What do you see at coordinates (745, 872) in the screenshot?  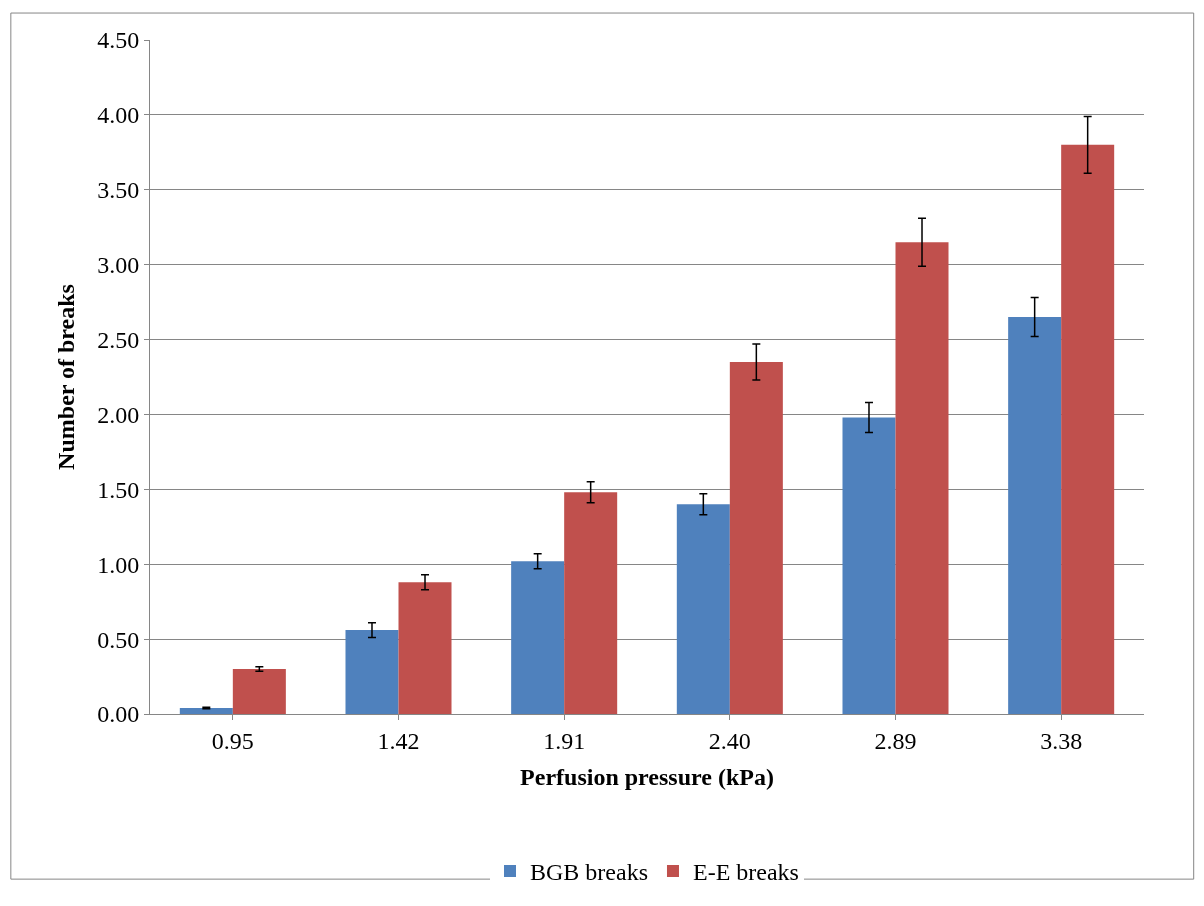 I see `legend-label: E-E breaks` at bounding box center [745, 872].